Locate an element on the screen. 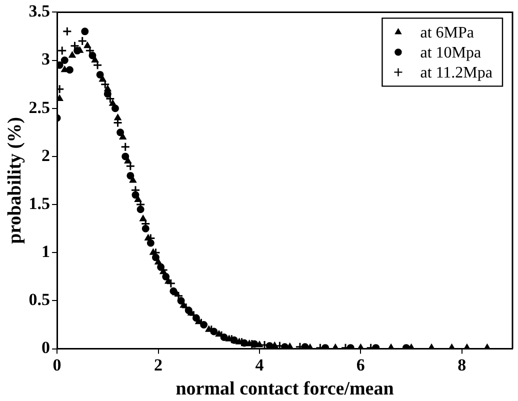 This screenshot has height=401, width=518. y-tick-label: 1 is located at coordinates (46, 252).